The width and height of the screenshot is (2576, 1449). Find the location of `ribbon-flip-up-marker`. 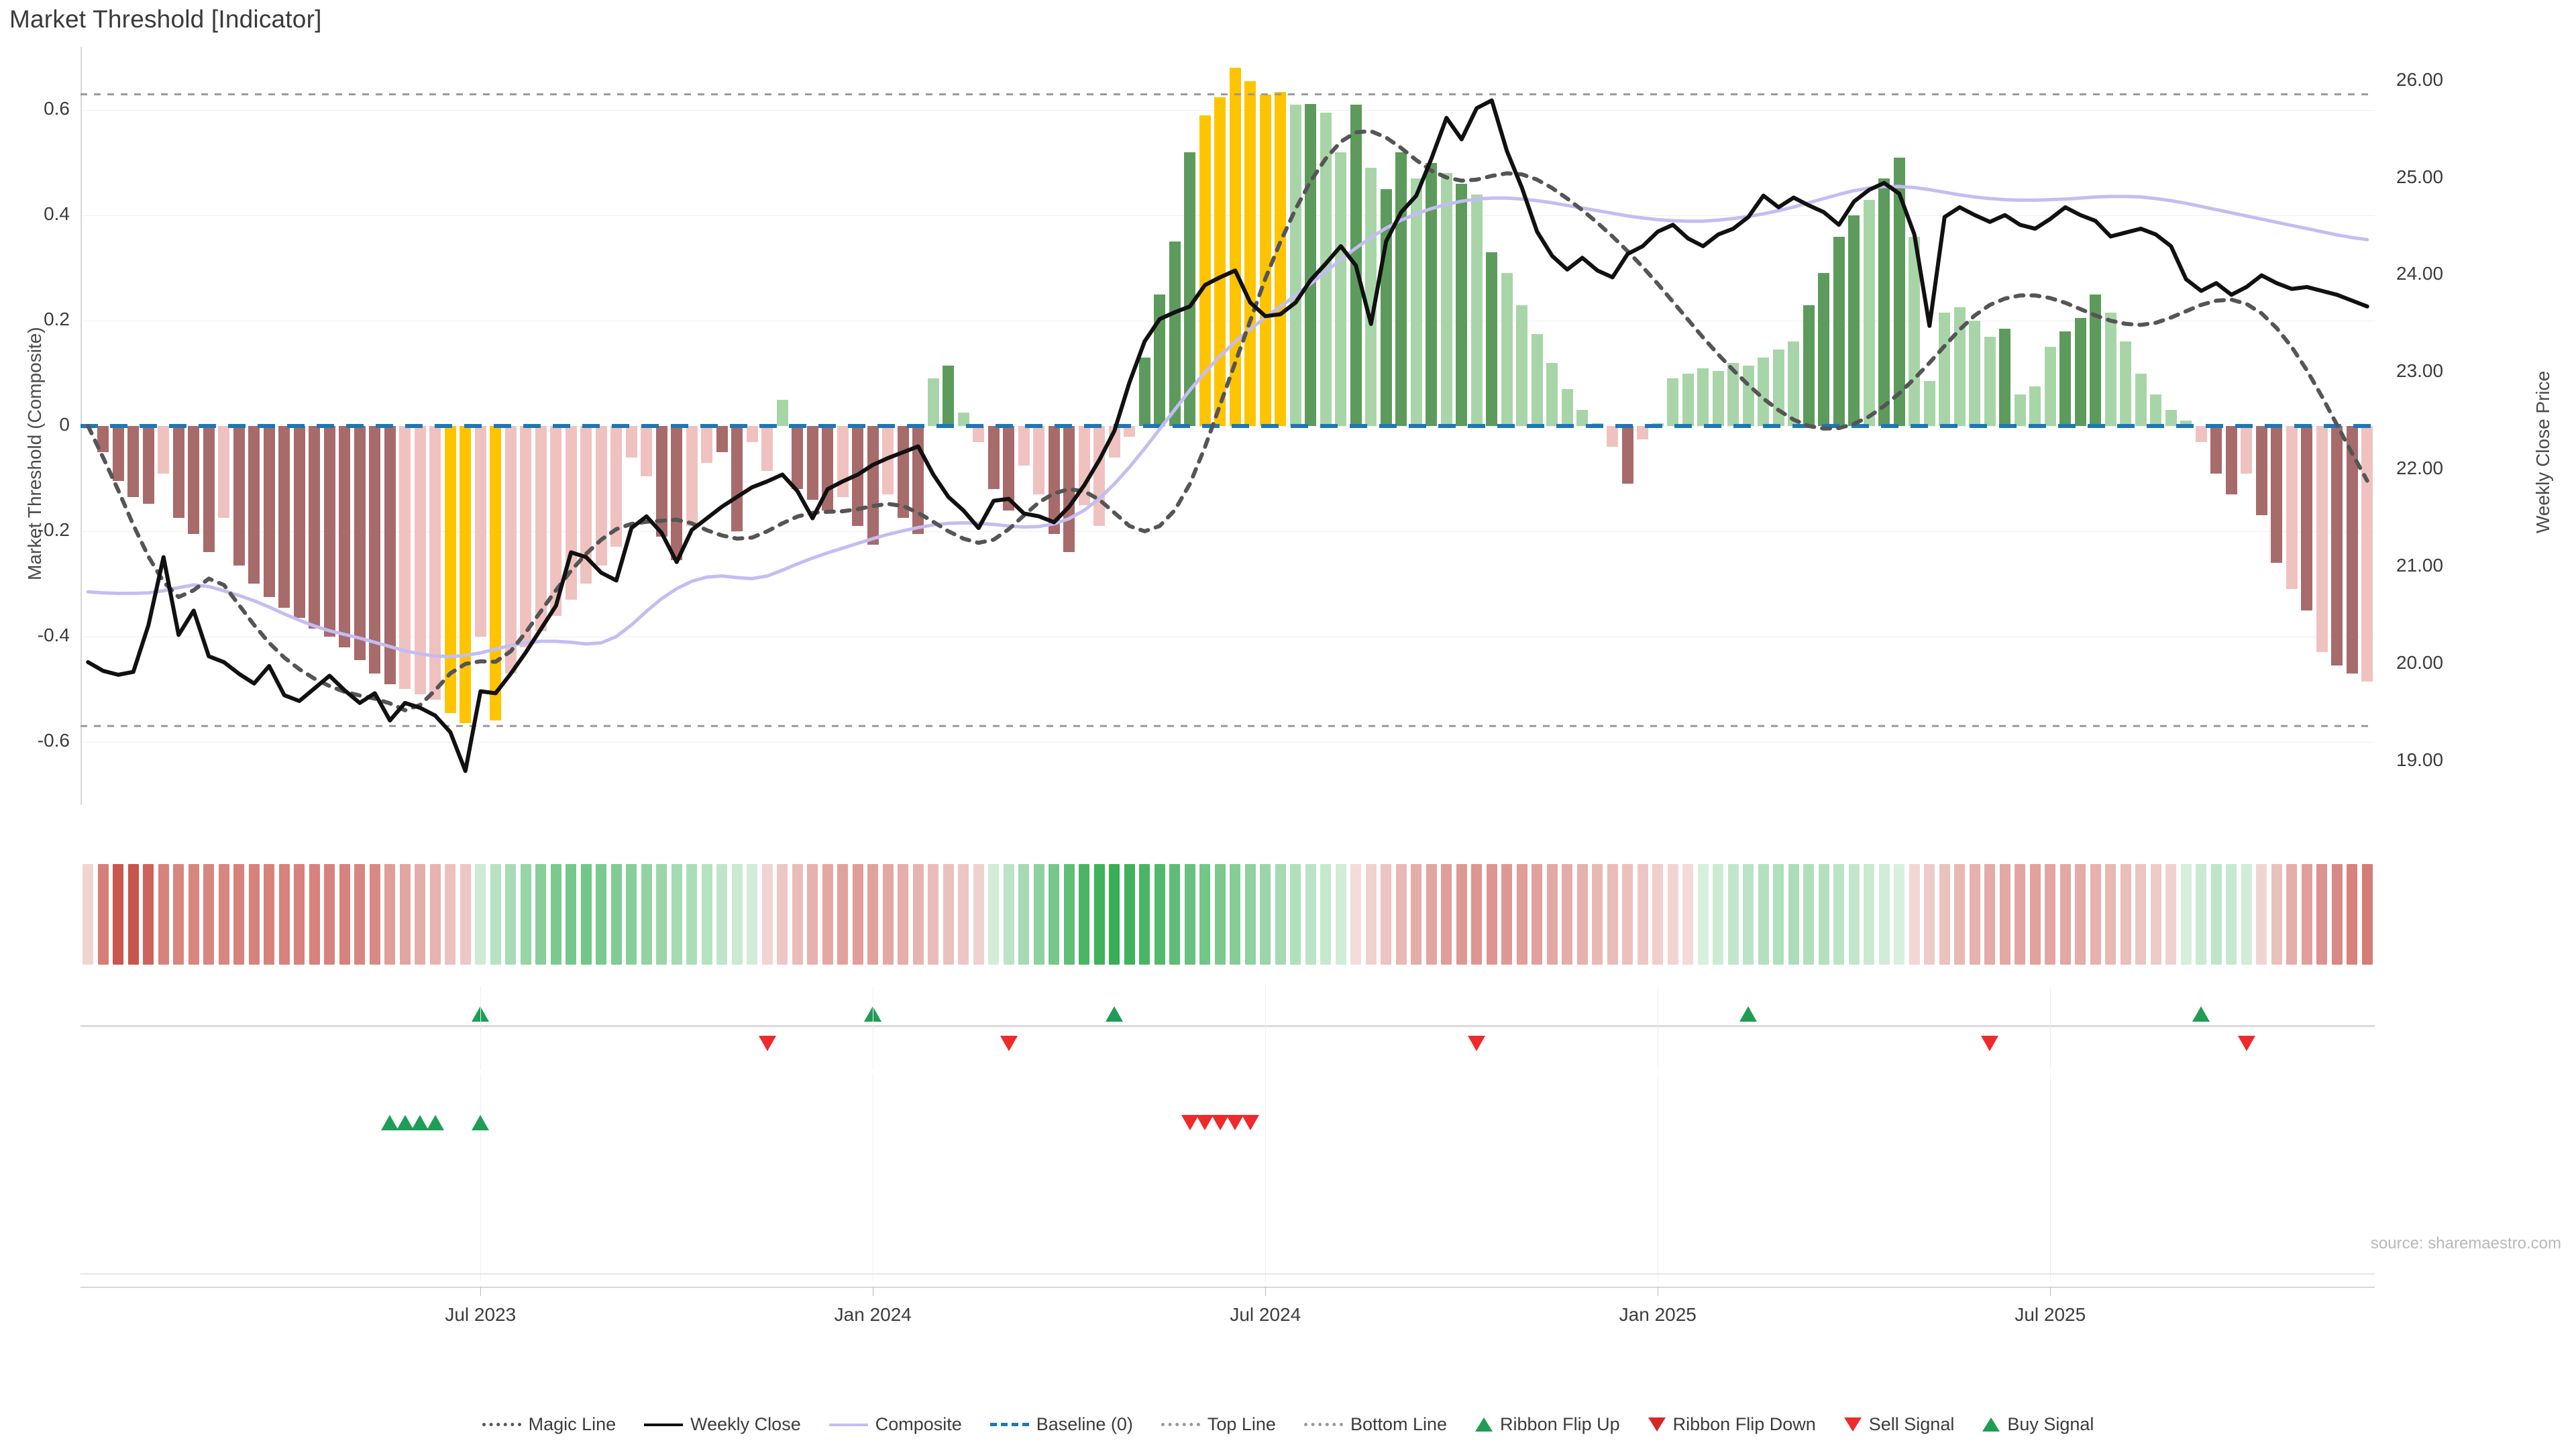

ribbon-flip-up-marker is located at coordinates (2201, 1014).